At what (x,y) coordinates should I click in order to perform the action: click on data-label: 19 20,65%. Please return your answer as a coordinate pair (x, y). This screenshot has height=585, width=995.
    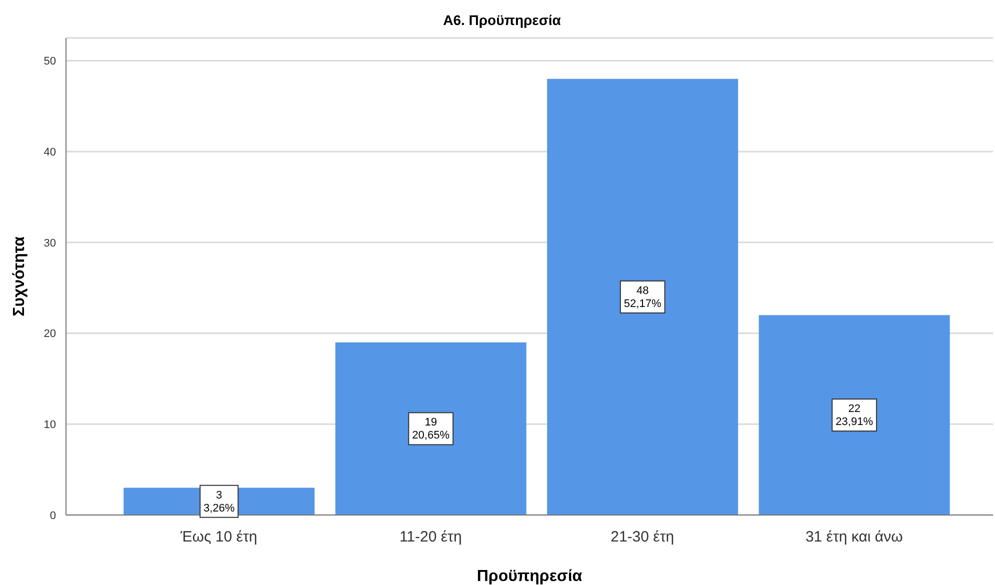
    Looking at the image, I should click on (431, 429).